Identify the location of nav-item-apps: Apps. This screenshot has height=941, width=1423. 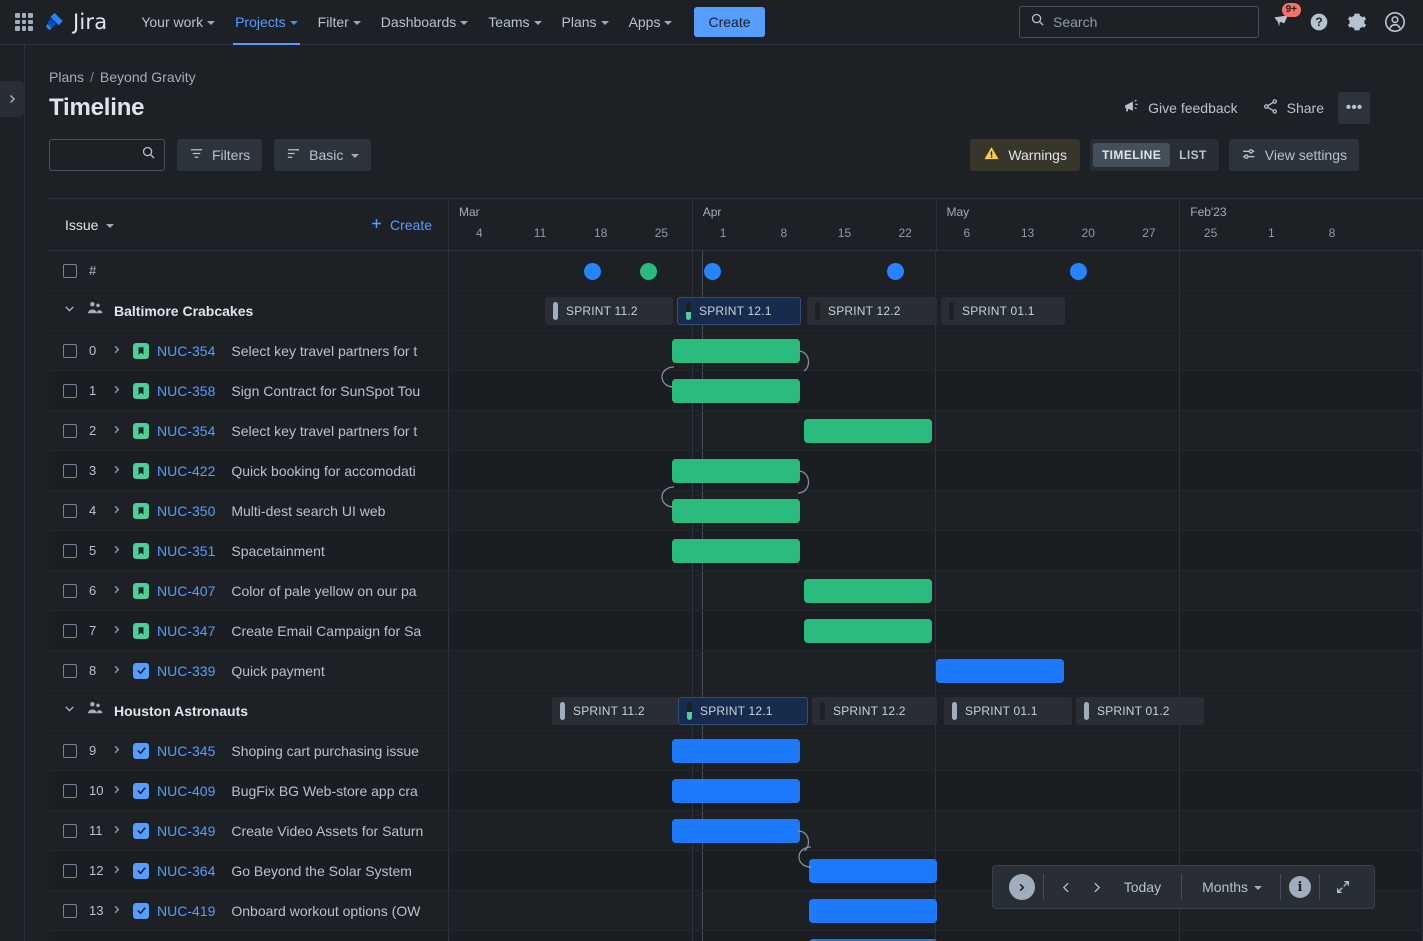
(651, 22).